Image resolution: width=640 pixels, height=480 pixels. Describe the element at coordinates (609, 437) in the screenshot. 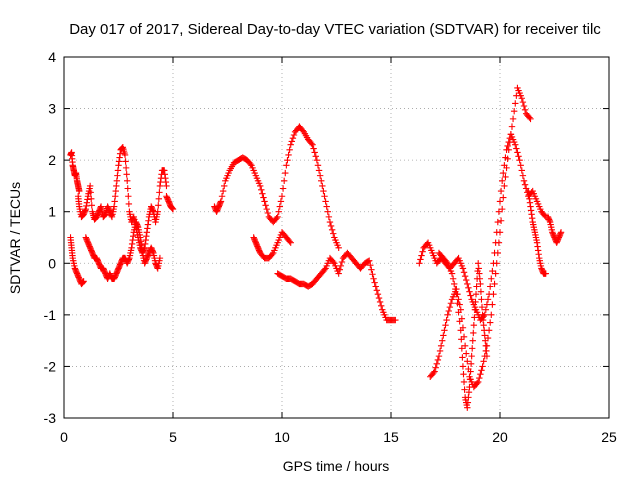

I see `x-tick-label: 25` at that location.